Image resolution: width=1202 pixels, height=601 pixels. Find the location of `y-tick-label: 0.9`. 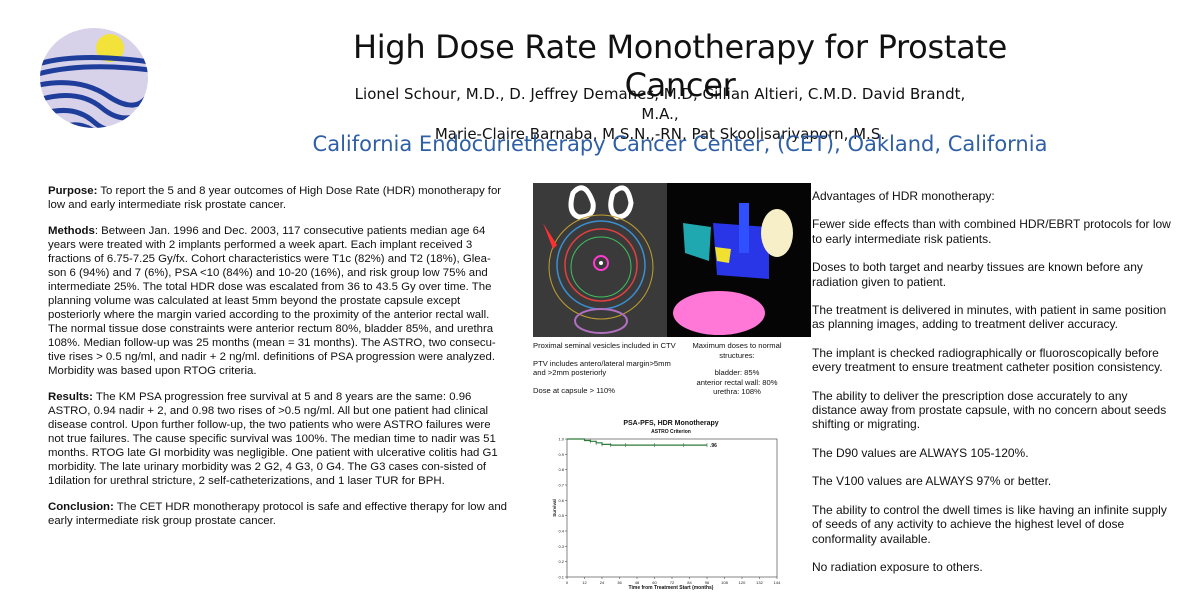

y-tick-label: 0.9 is located at coordinates (561, 454).